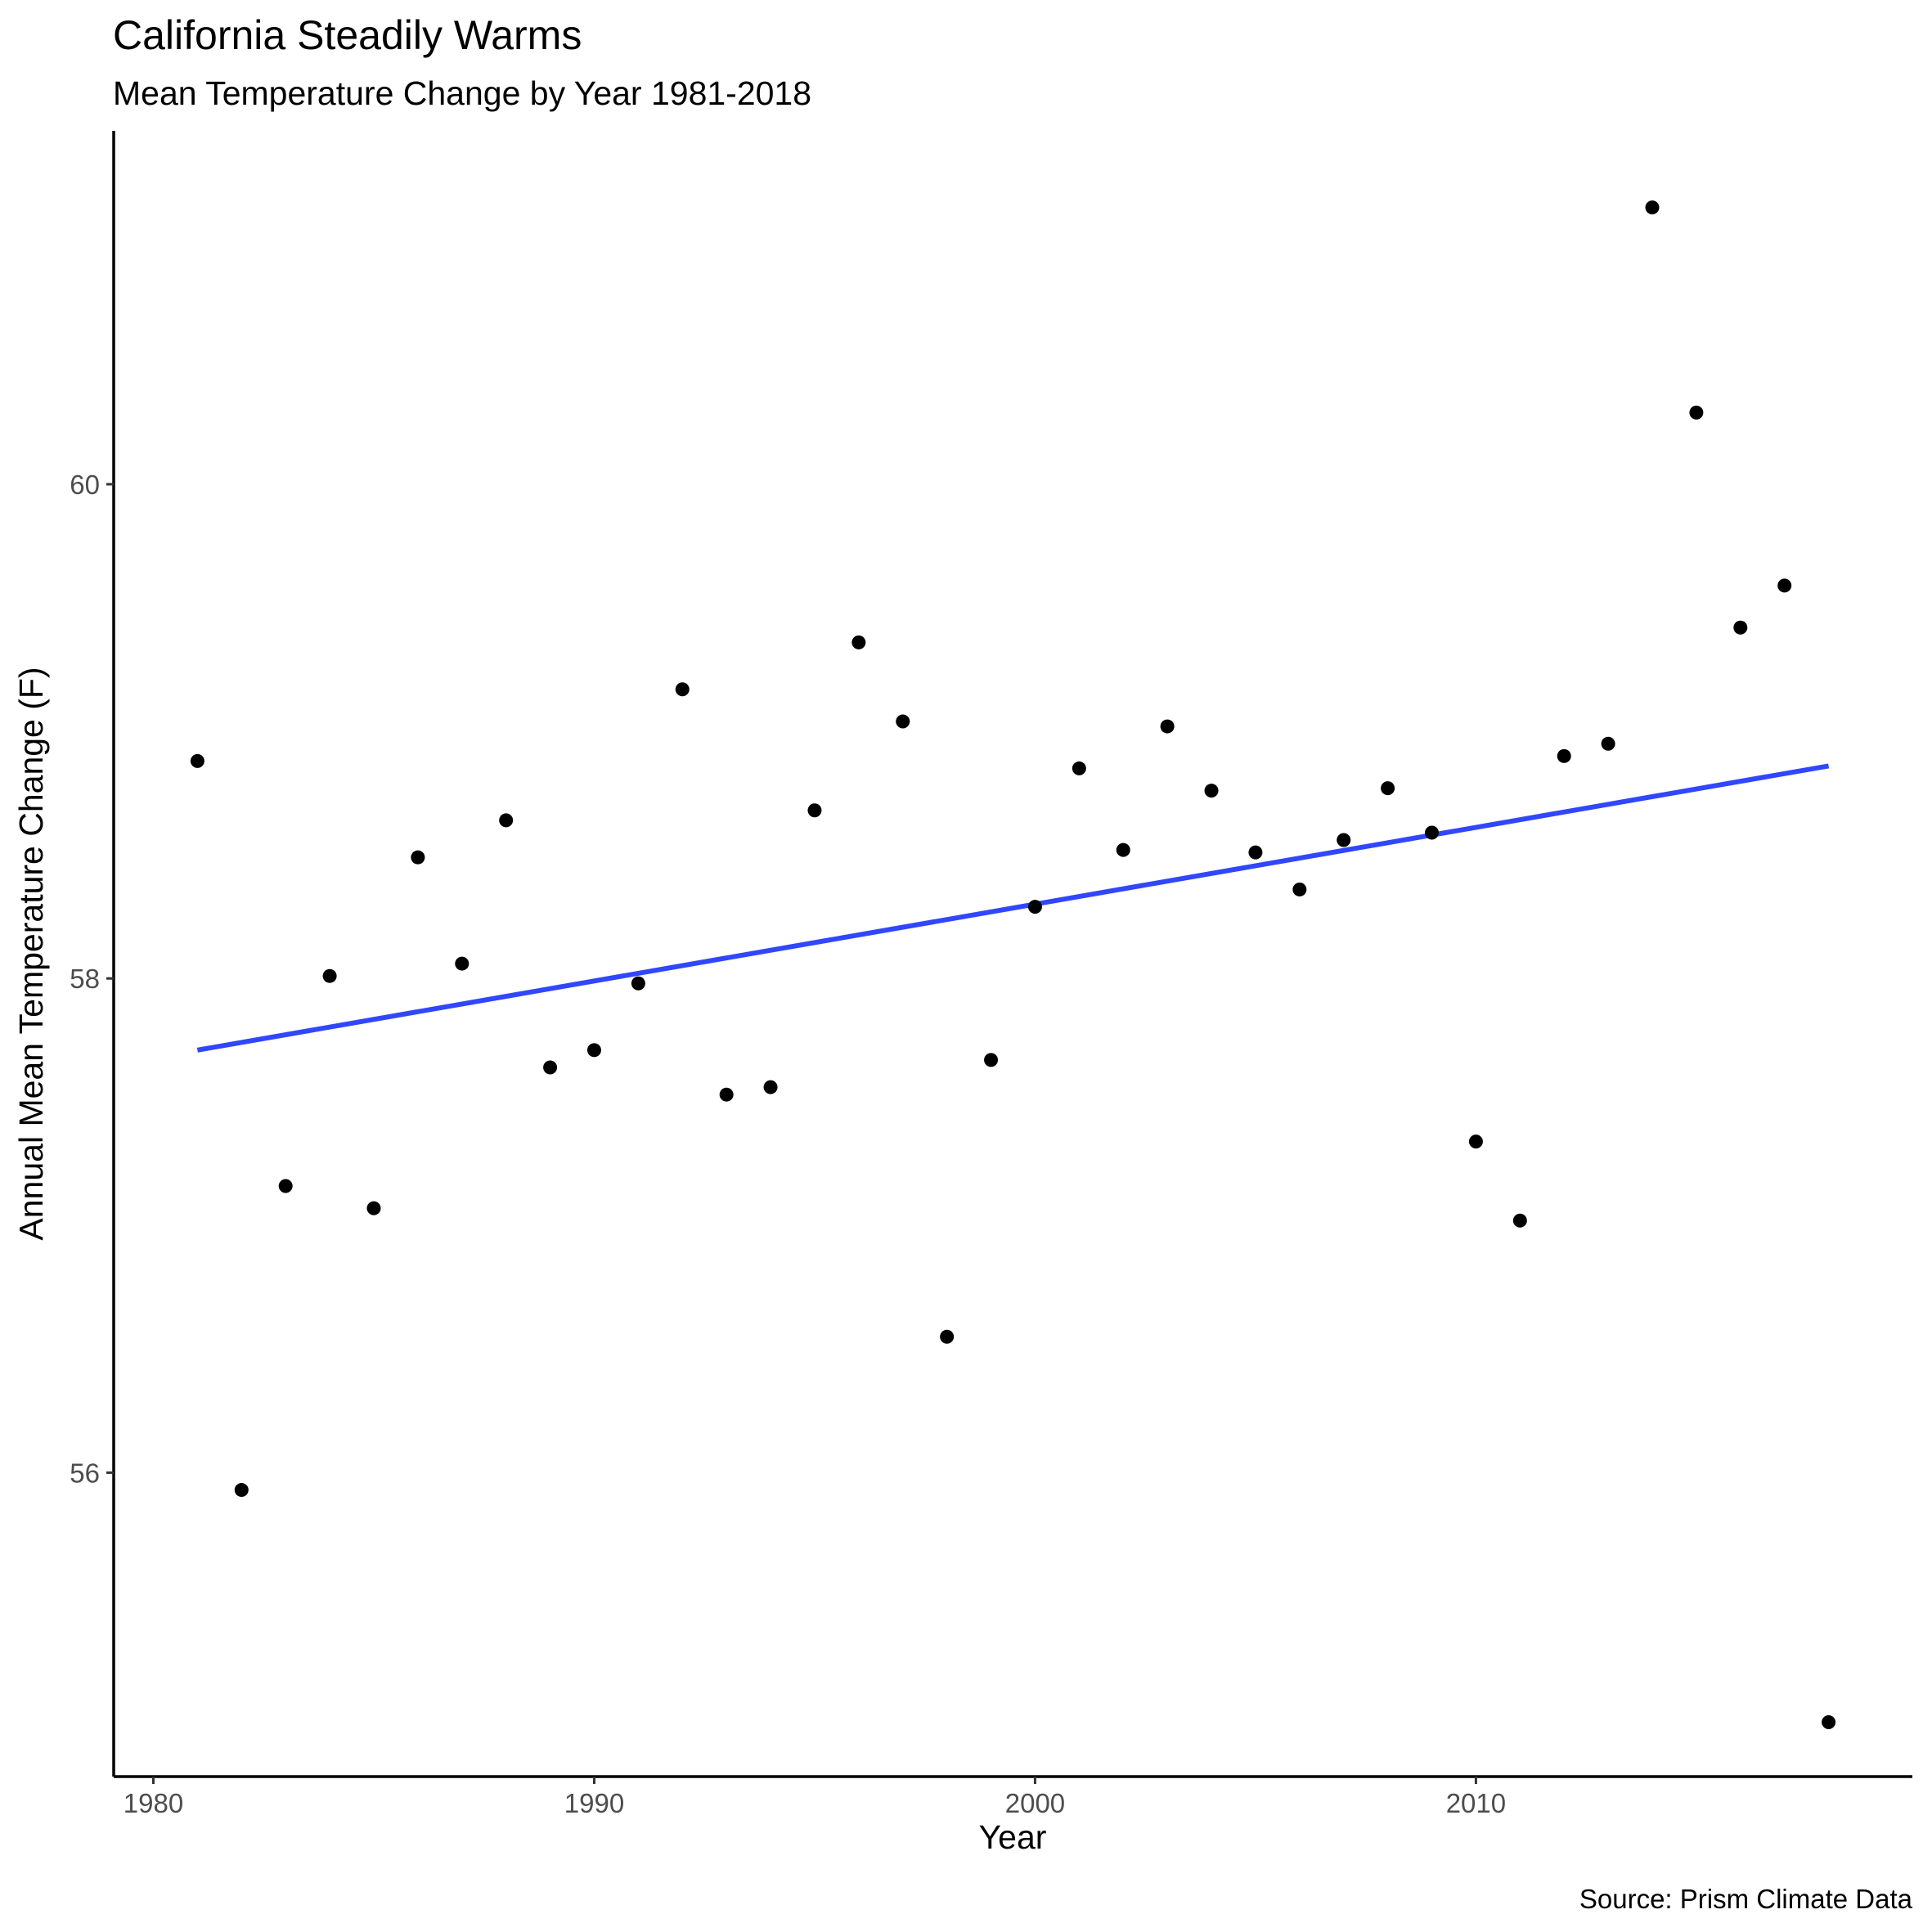  Describe the element at coordinates (815, 1797) in the screenshot. I see `x-axis-ticks: 1980 1990 2000 2010` at that location.